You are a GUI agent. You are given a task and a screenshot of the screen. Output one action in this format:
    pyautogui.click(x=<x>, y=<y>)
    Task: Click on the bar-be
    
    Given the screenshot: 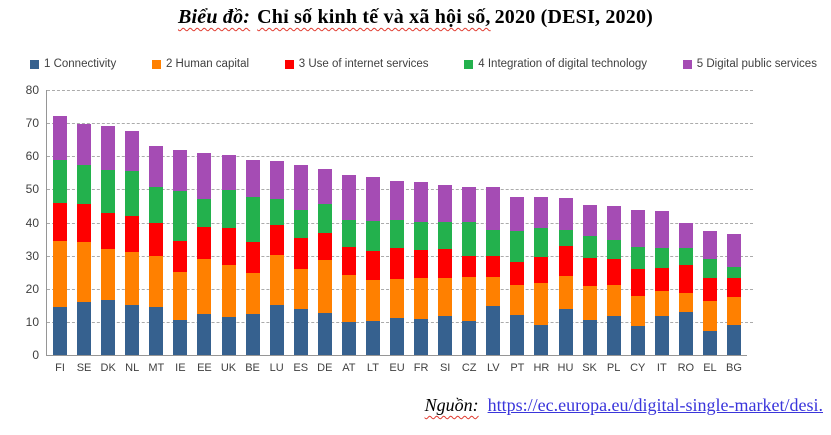 What is the action you would take?
    pyautogui.click(x=252, y=257)
    